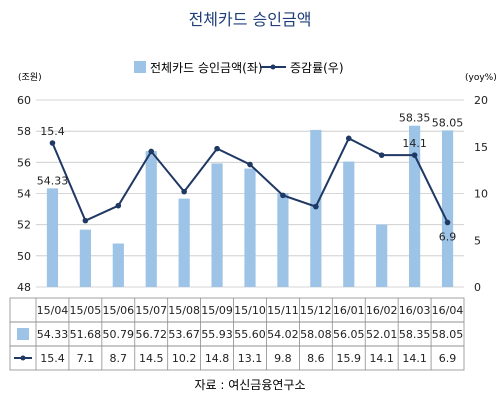  Describe the element at coordinates (217, 334) in the screenshot. I see `table-bar-value: 55.93` at that location.